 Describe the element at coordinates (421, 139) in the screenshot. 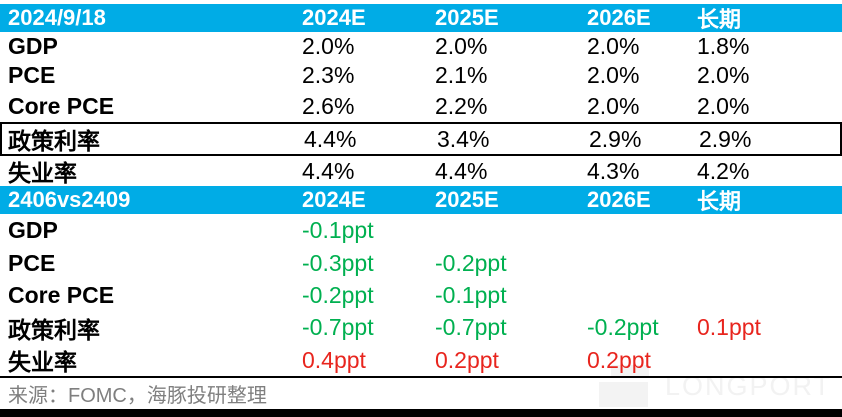

I see `table-row-policy-rate-highlighted: 政策利率 4.4% 3.4% 2.9% 2.9%` at that location.